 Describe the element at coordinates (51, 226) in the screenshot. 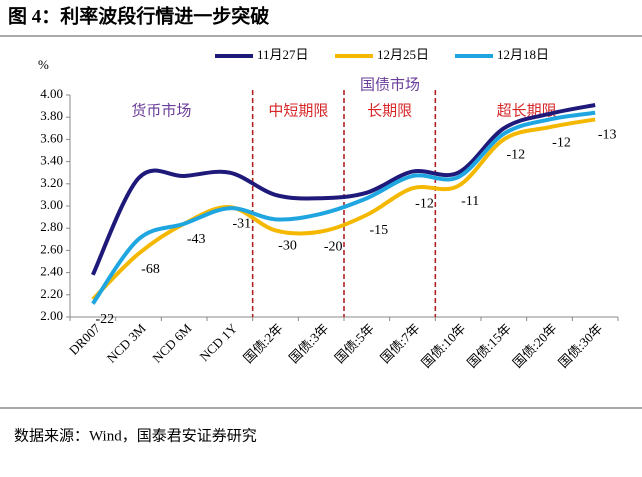

I see `y-tick-label: 2.80` at that location.